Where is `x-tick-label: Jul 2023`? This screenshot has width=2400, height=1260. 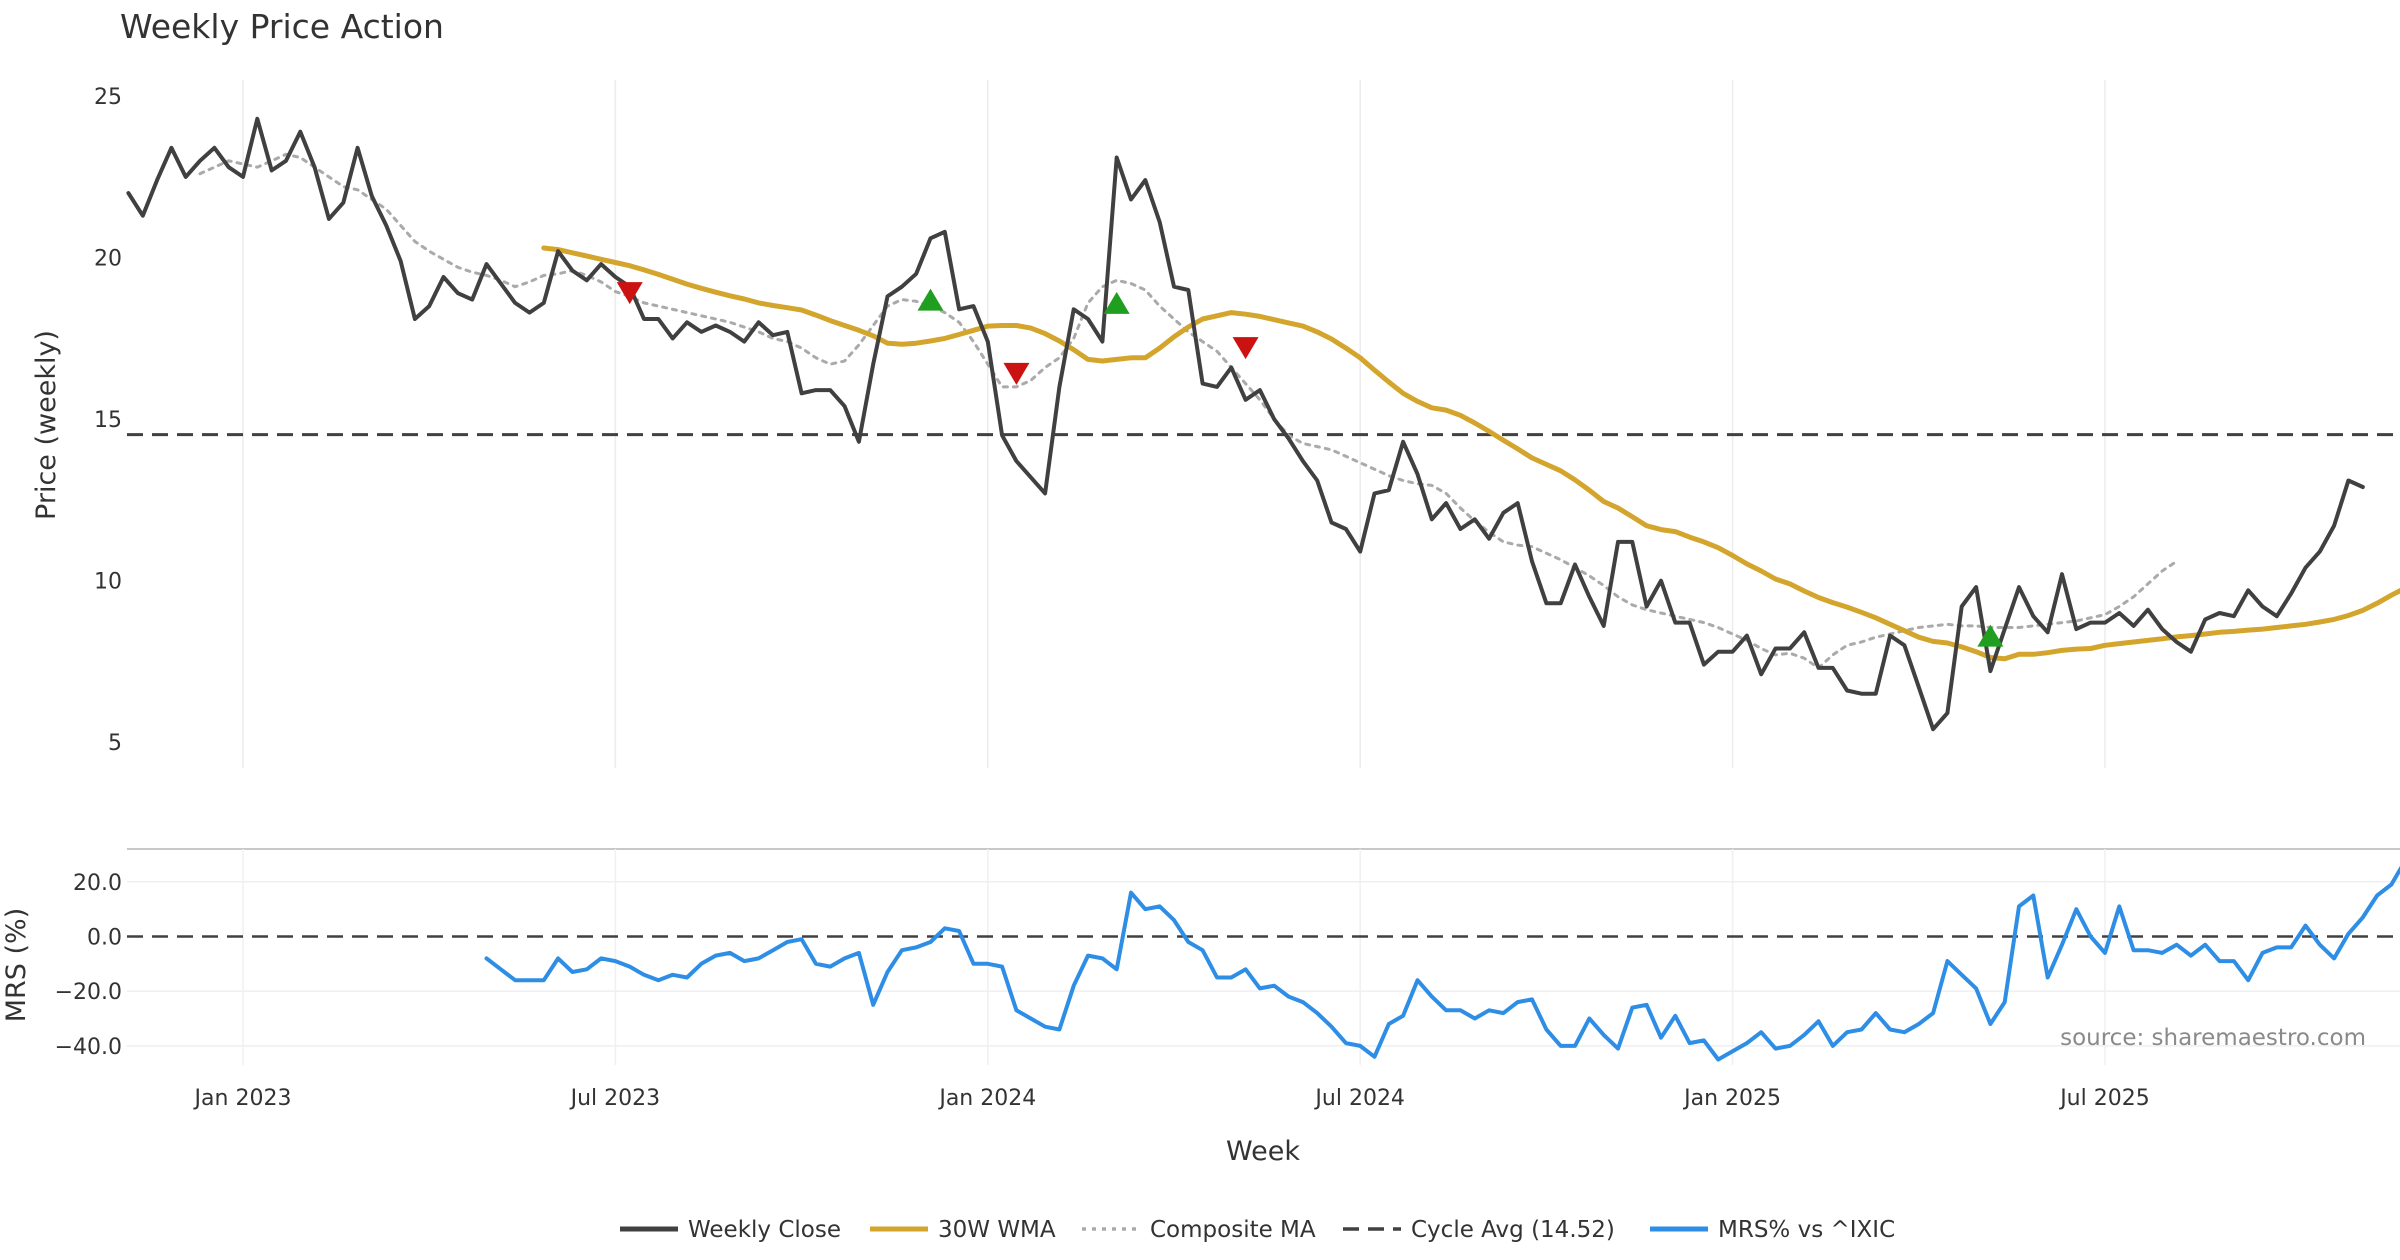
x-tick-label: Jul 2023 is located at coordinates (615, 1098).